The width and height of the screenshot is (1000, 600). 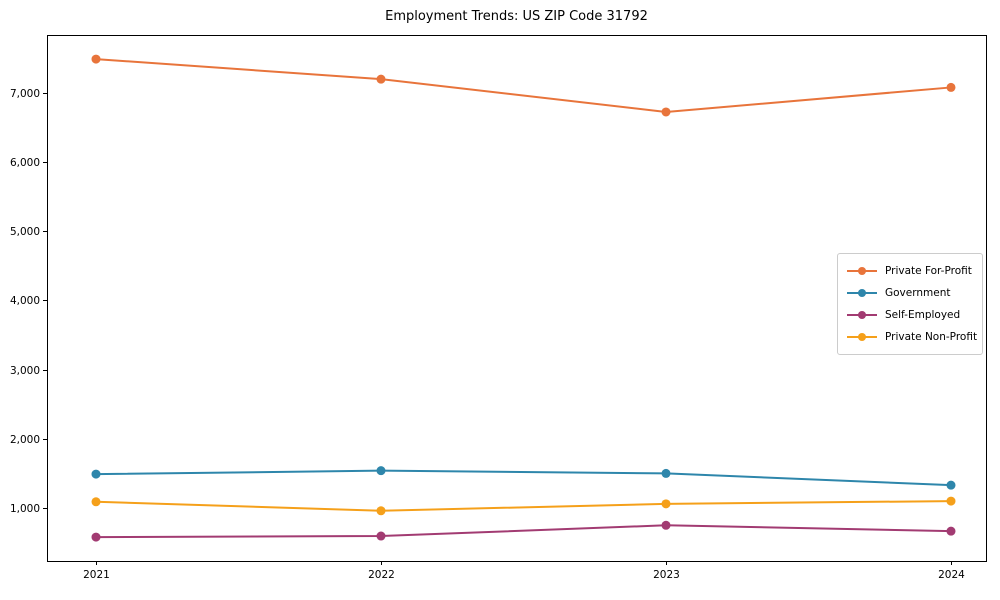 I want to click on series-self-employed, so click(x=523, y=531).